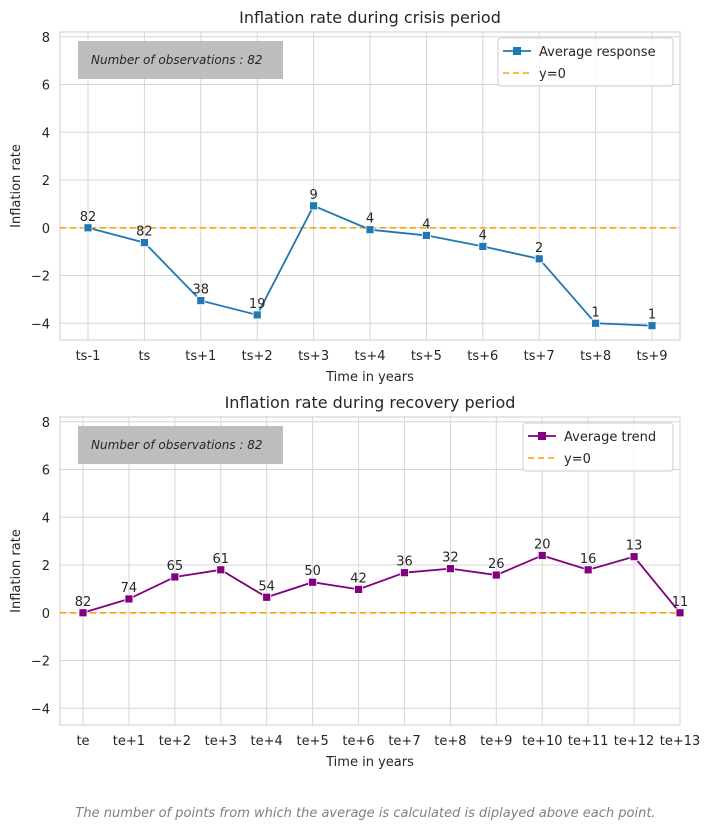 The width and height of the screenshot is (711, 834). I want to click on x-tick-label: te+9, so click(496, 741).